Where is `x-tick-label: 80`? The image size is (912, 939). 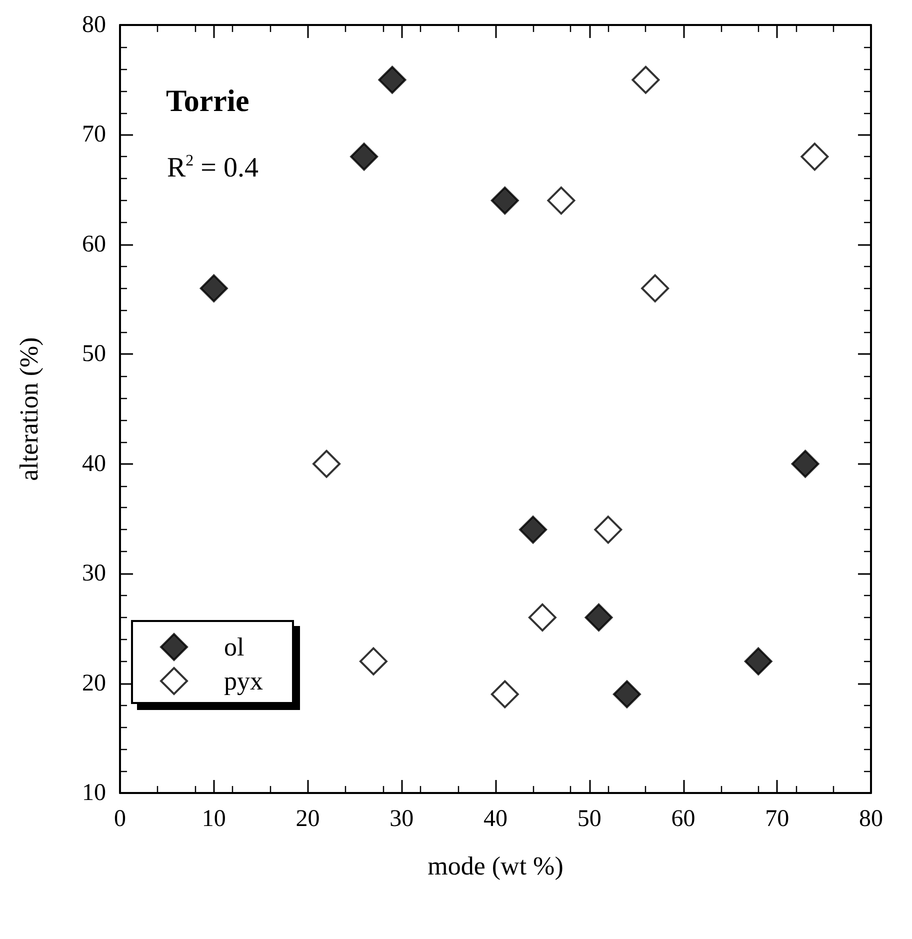
x-tick-label: 80 is located at coordinates (871, 819).